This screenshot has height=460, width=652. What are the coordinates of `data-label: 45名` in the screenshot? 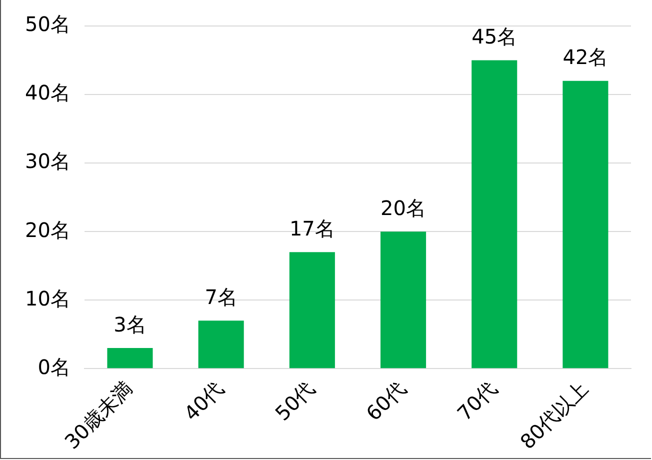 It's located at (495, 36).